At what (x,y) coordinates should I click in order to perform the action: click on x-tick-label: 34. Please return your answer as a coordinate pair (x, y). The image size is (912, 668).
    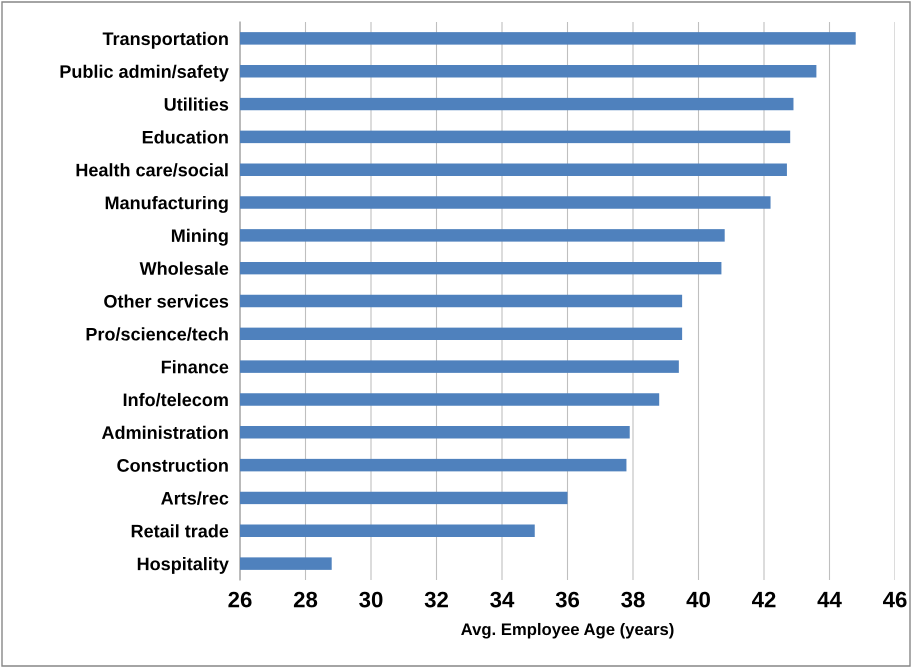
    Looking at the image, I should click on (502, 600).